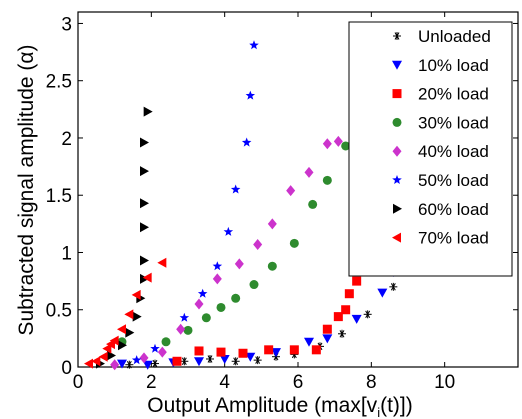  Describe the element at coordinates (26, 47) in the screenshot. I see `y-axis-title-end: )` at that location.